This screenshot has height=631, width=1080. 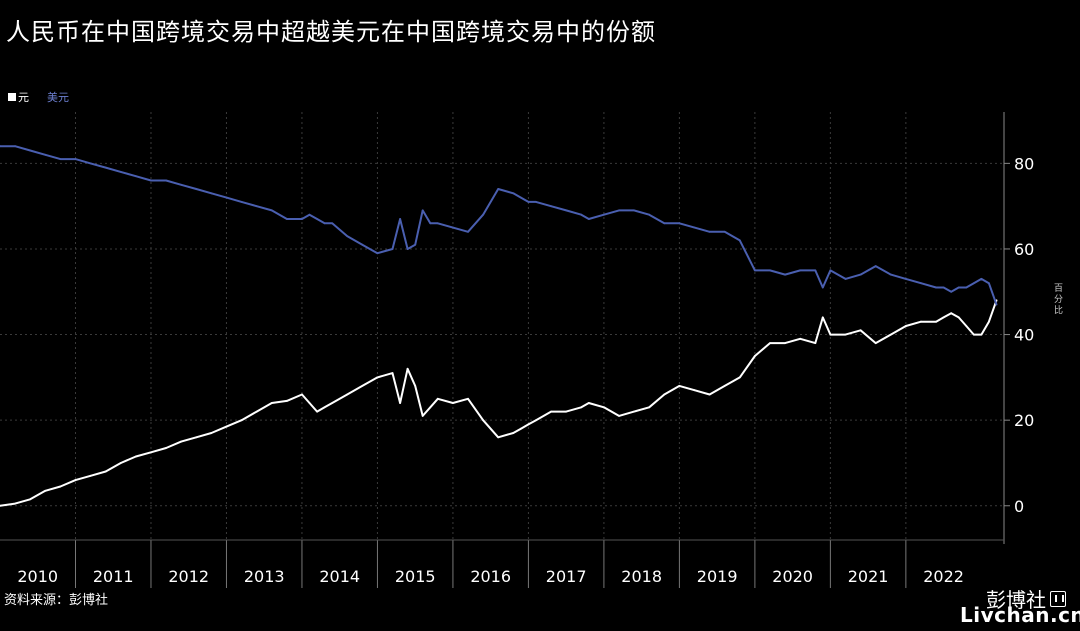 What do you see at coordinates (12, 97) in the screenshot?
I see `legend-swatch-cny` at bounding box center [12, 97].